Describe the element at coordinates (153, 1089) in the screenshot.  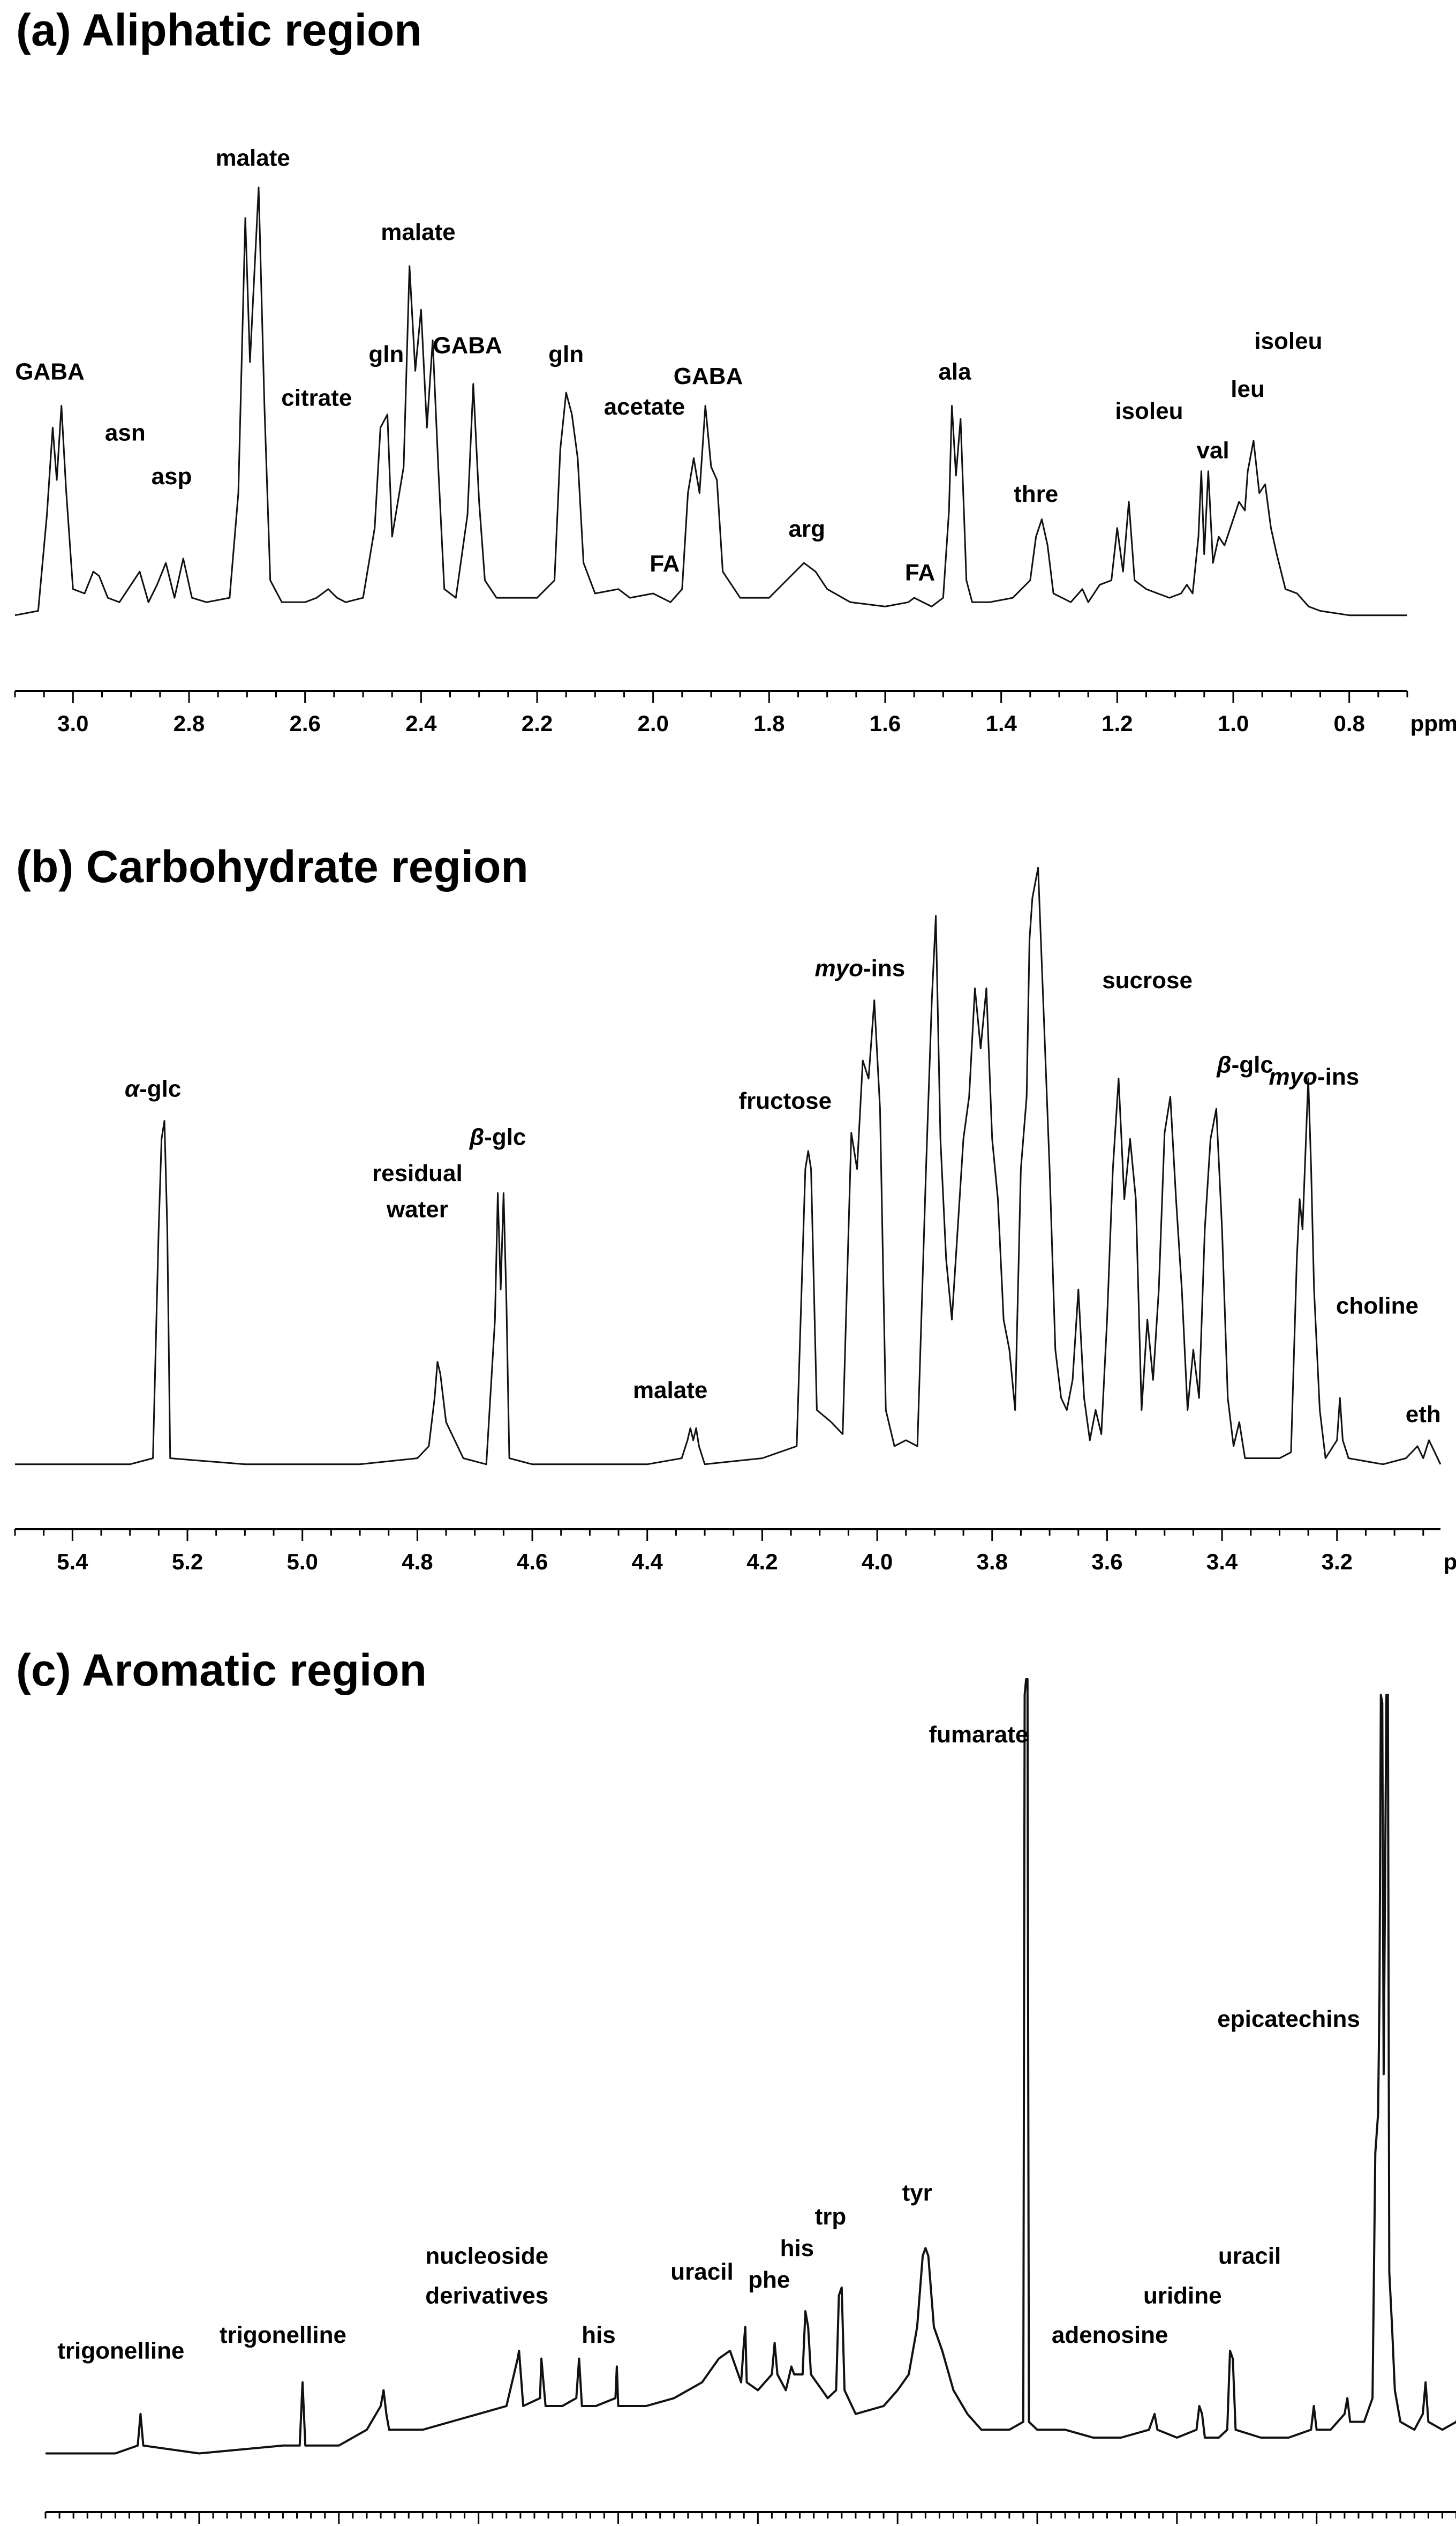
I see `peak-label: α-glc` at that location.